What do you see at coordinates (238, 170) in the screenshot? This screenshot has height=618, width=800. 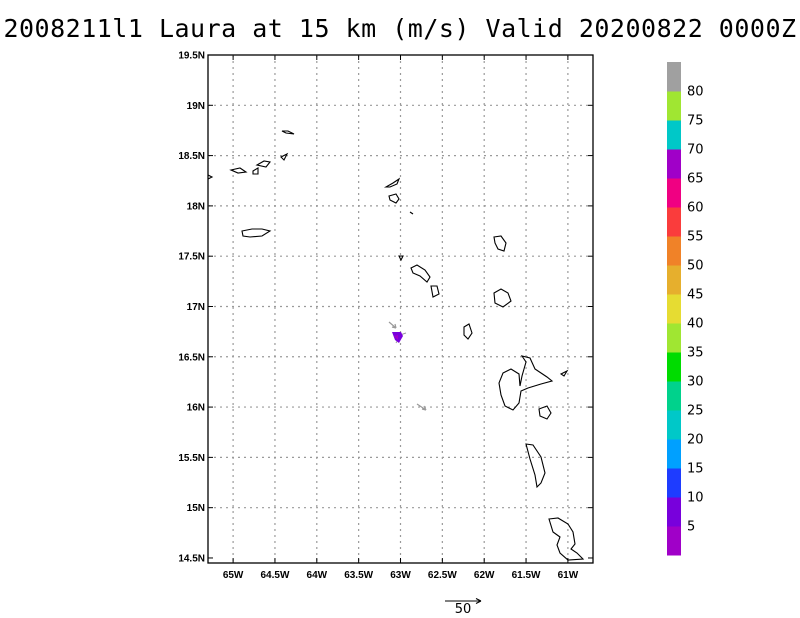 I see `coastline-vieques` at bounding box center [238, 170].